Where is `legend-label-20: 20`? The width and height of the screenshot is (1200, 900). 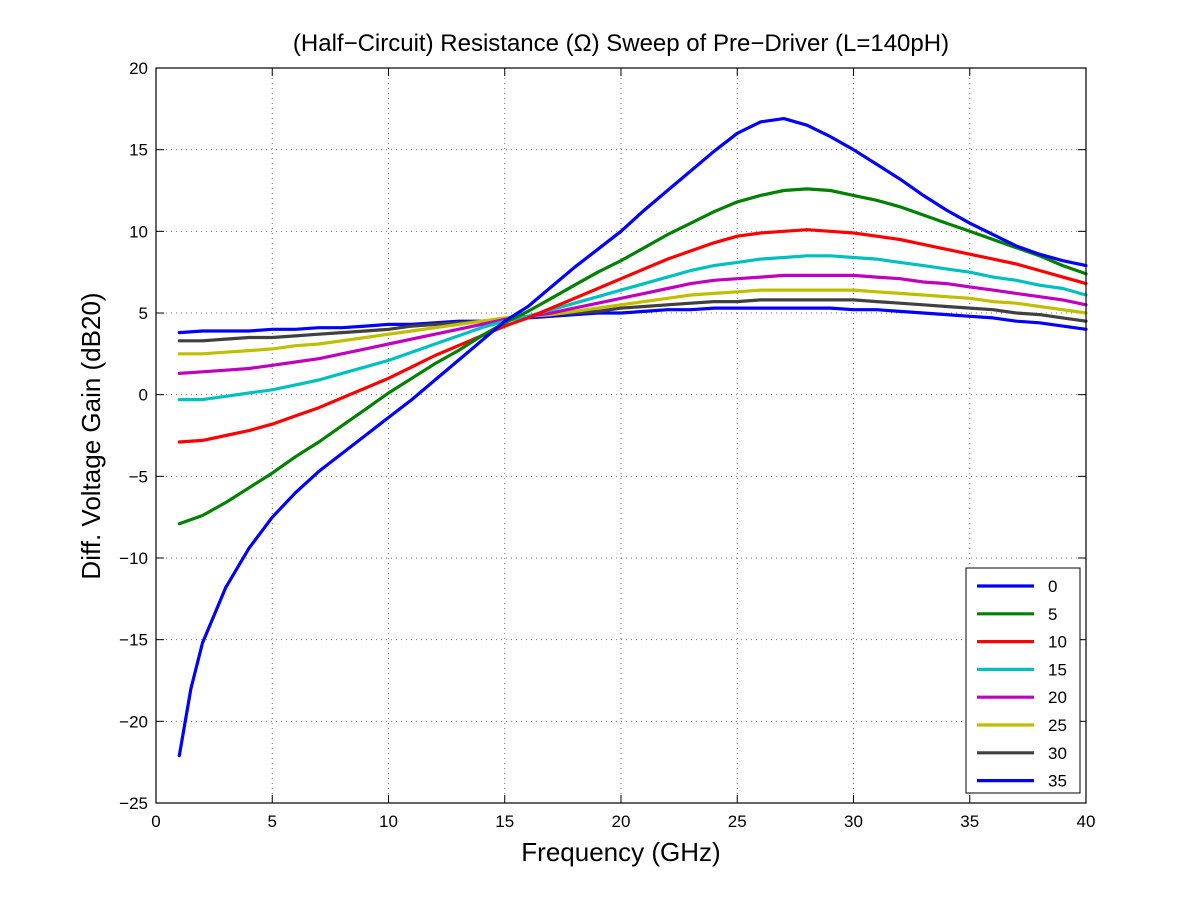
legend-label-20: 20 is located at coordinates (1057, 697).